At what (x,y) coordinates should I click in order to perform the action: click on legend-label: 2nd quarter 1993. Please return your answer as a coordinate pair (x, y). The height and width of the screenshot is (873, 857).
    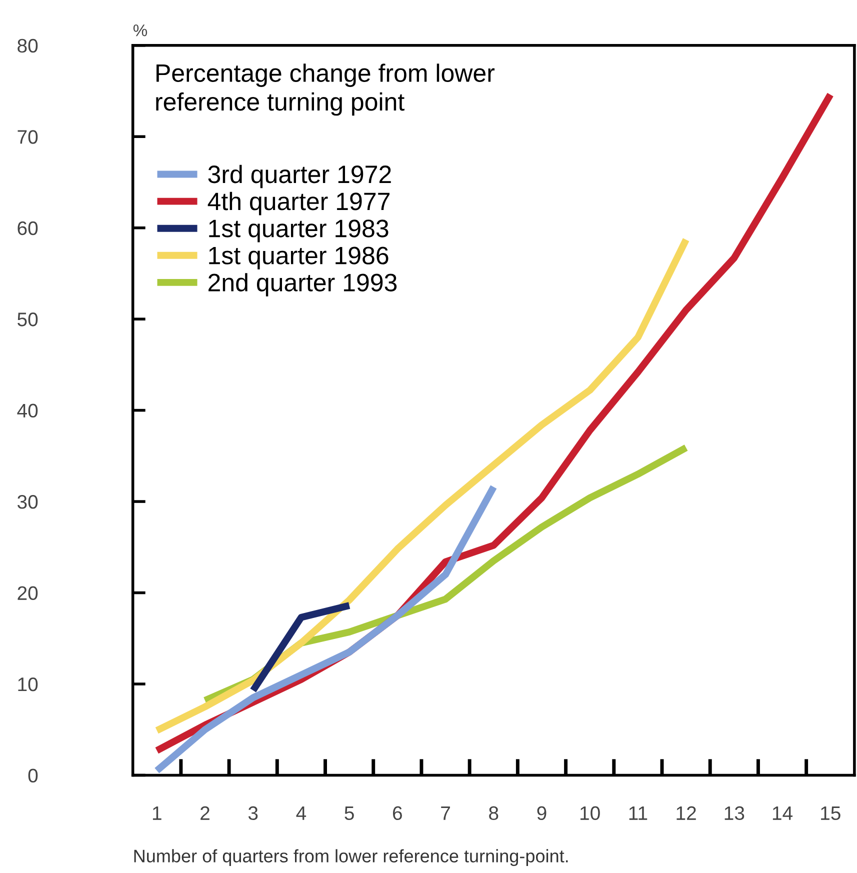
    Looking at the image, I should click on (302, 284).